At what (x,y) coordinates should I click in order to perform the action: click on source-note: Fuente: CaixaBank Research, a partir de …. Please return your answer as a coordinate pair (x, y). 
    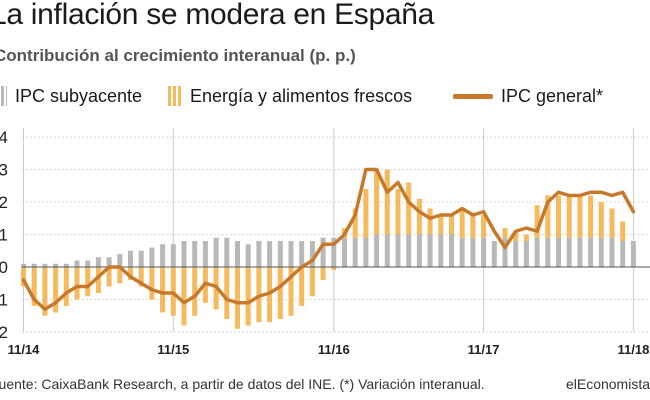
    Looking at the image, I should click on (242, 384).